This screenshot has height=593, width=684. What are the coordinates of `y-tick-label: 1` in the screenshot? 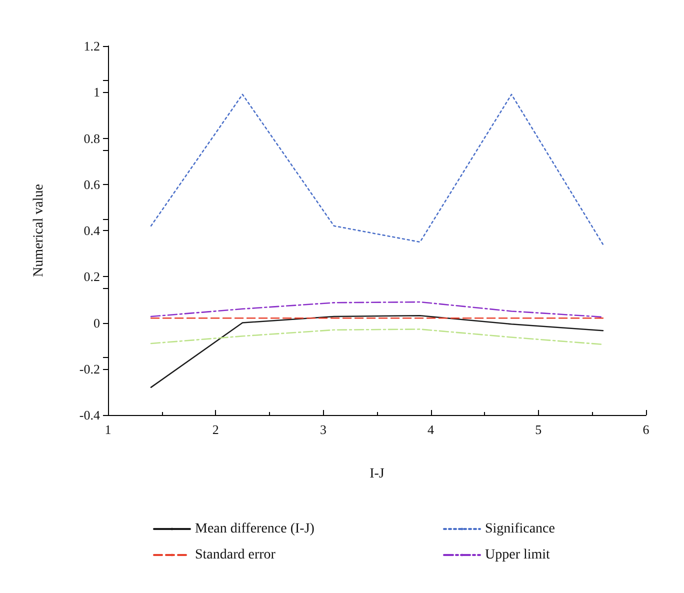 It's located at (97, 92).